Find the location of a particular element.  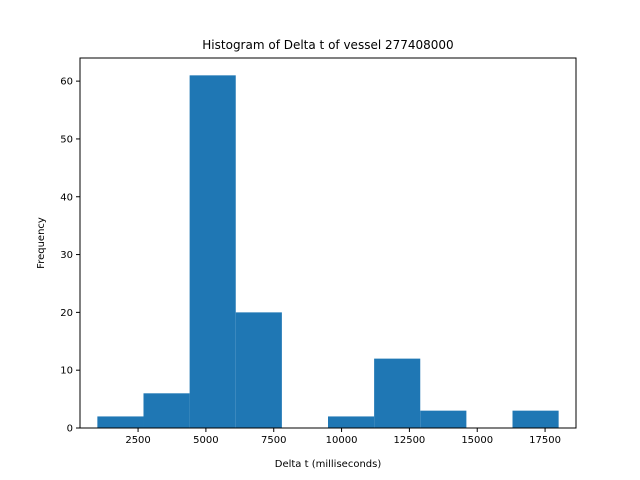

x-tick-label: 15000 is located at coordinates (477, 440).